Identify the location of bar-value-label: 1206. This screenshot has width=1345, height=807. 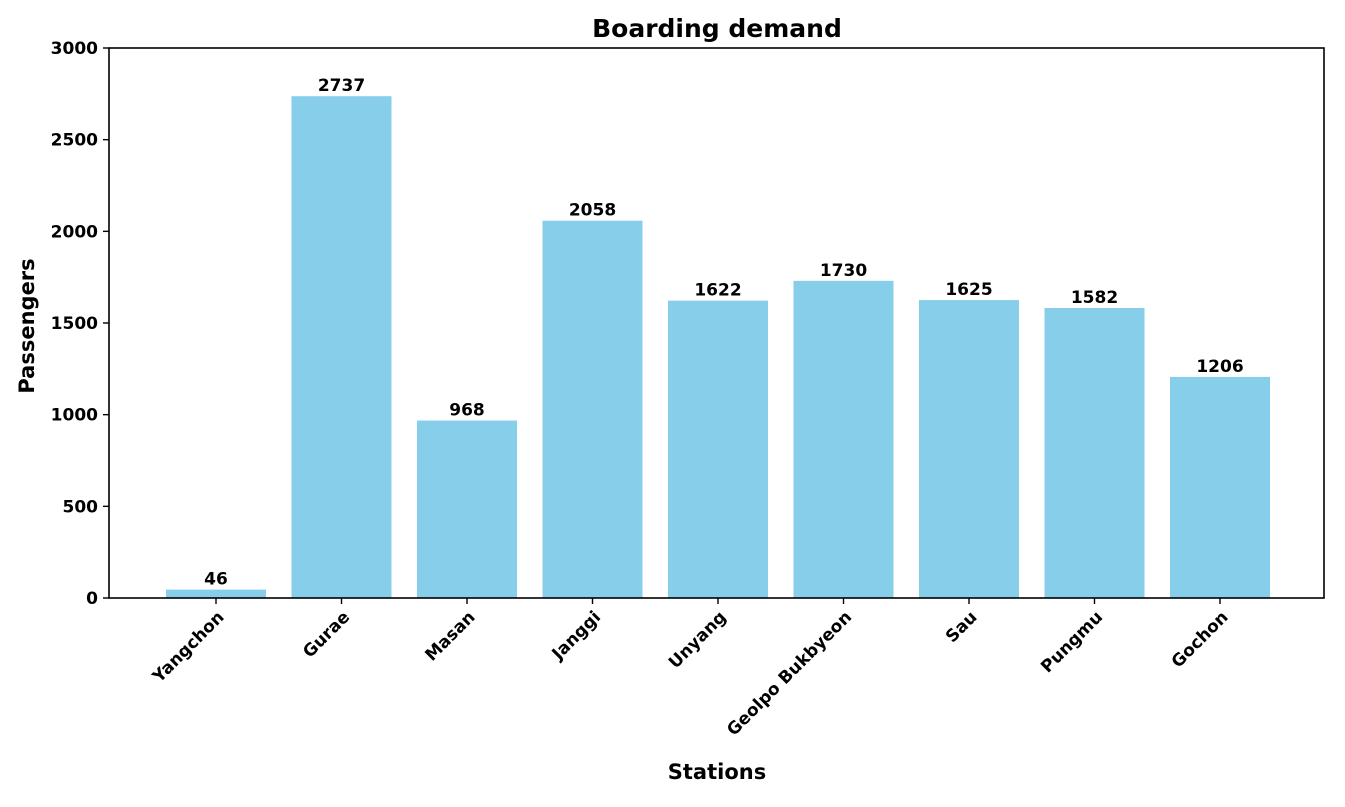
(1219, 367).